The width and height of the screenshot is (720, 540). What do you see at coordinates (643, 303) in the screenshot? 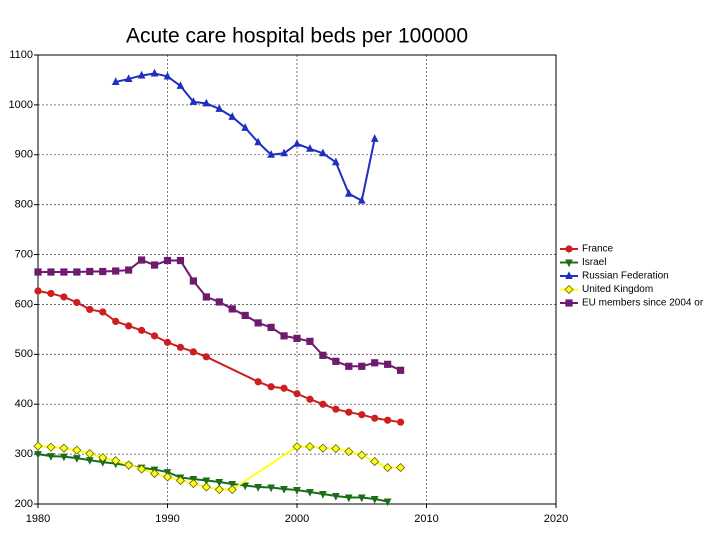
I see `legend-label: EU members since 2004 or` at bounding box center [643, 303].